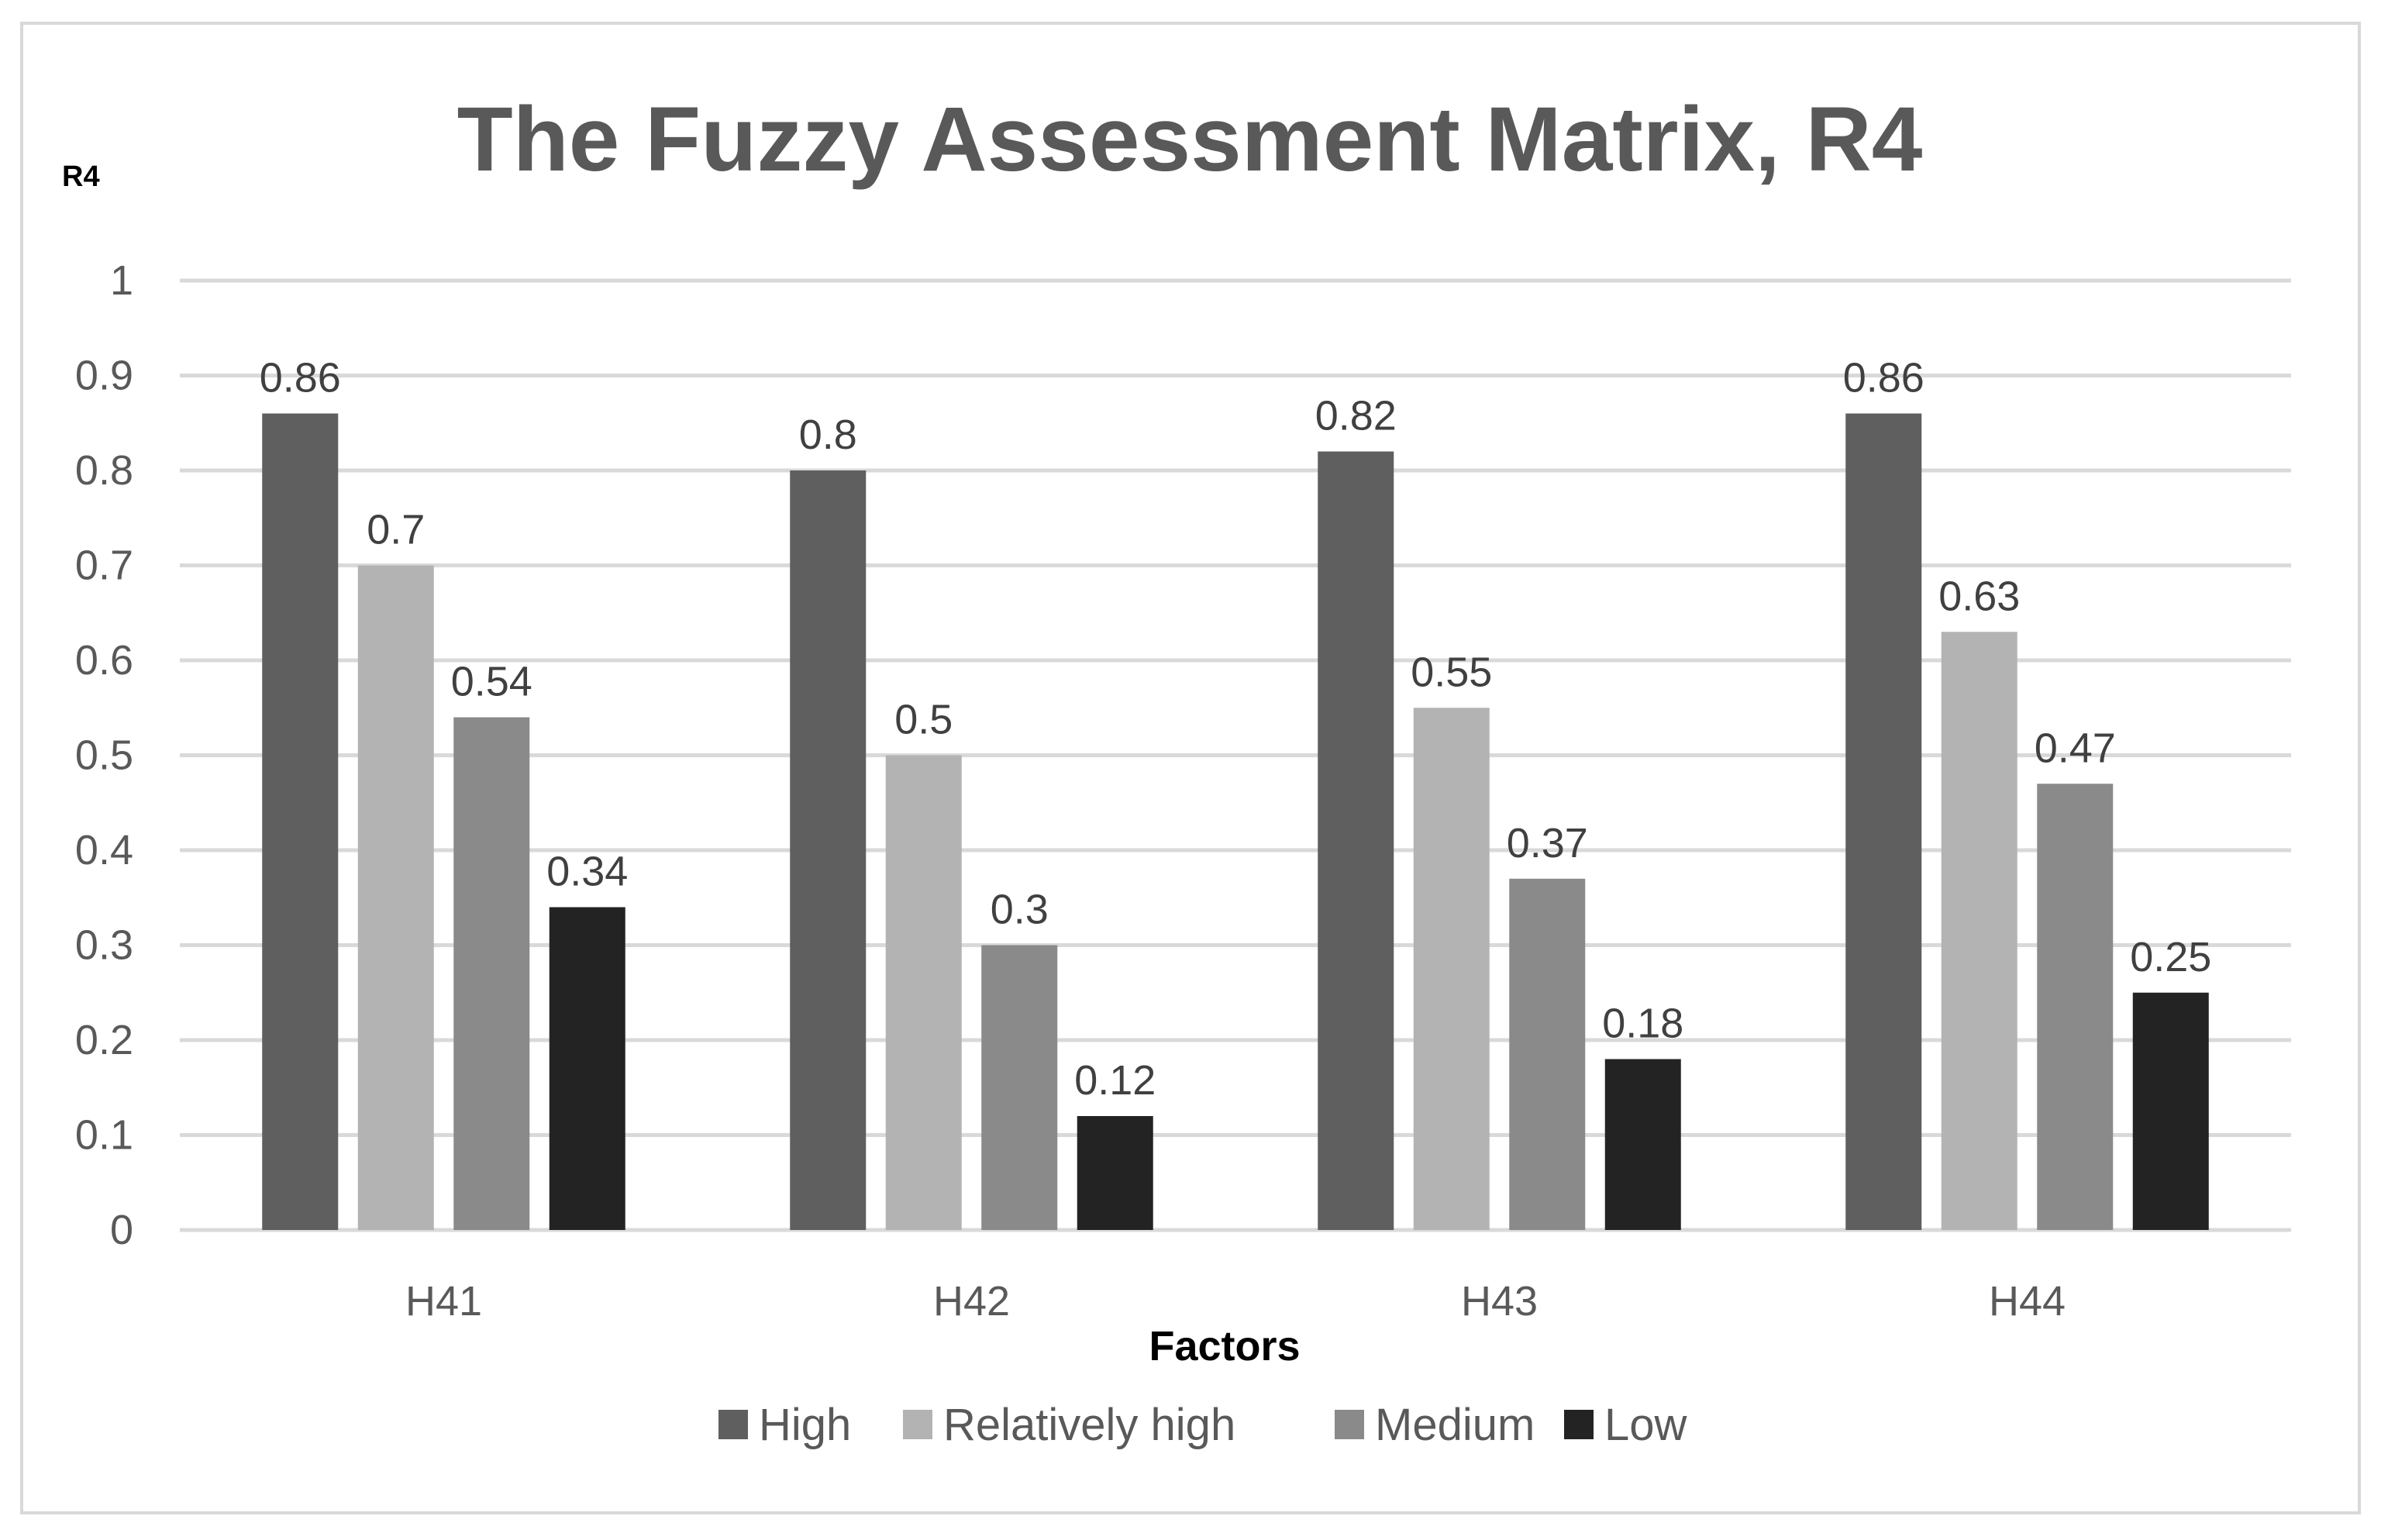 This screenshot has height=1540, width=2381. Describe the element at coordinates (1499, 1301) in the screenshot. I see `x-tick-label: H43` at that location.